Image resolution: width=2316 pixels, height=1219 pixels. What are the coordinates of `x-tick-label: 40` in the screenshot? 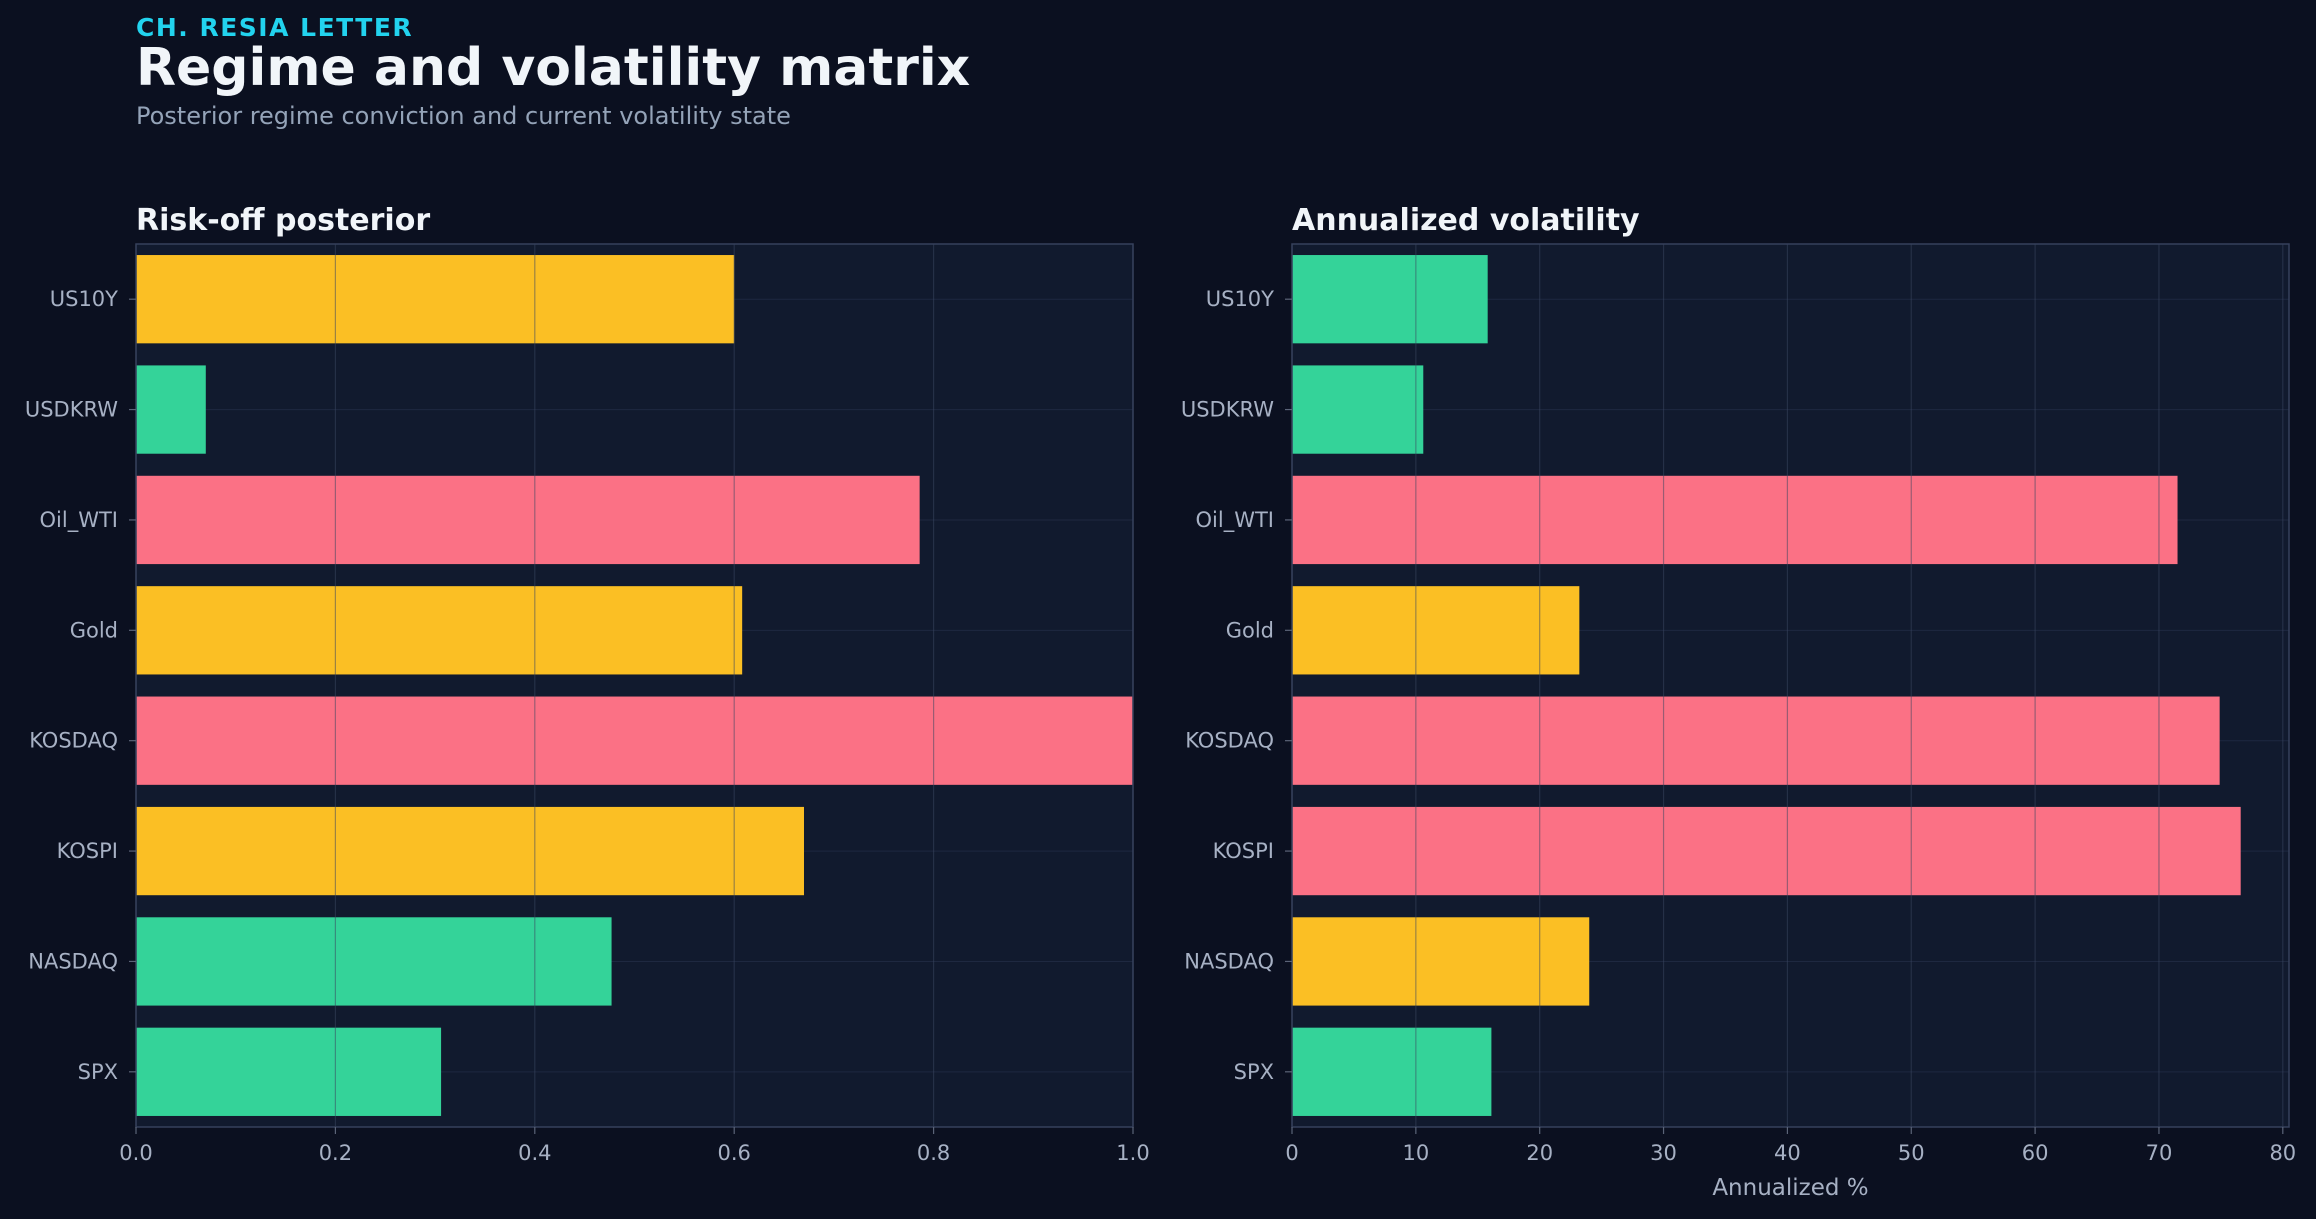 It's located at (1787, 1153).